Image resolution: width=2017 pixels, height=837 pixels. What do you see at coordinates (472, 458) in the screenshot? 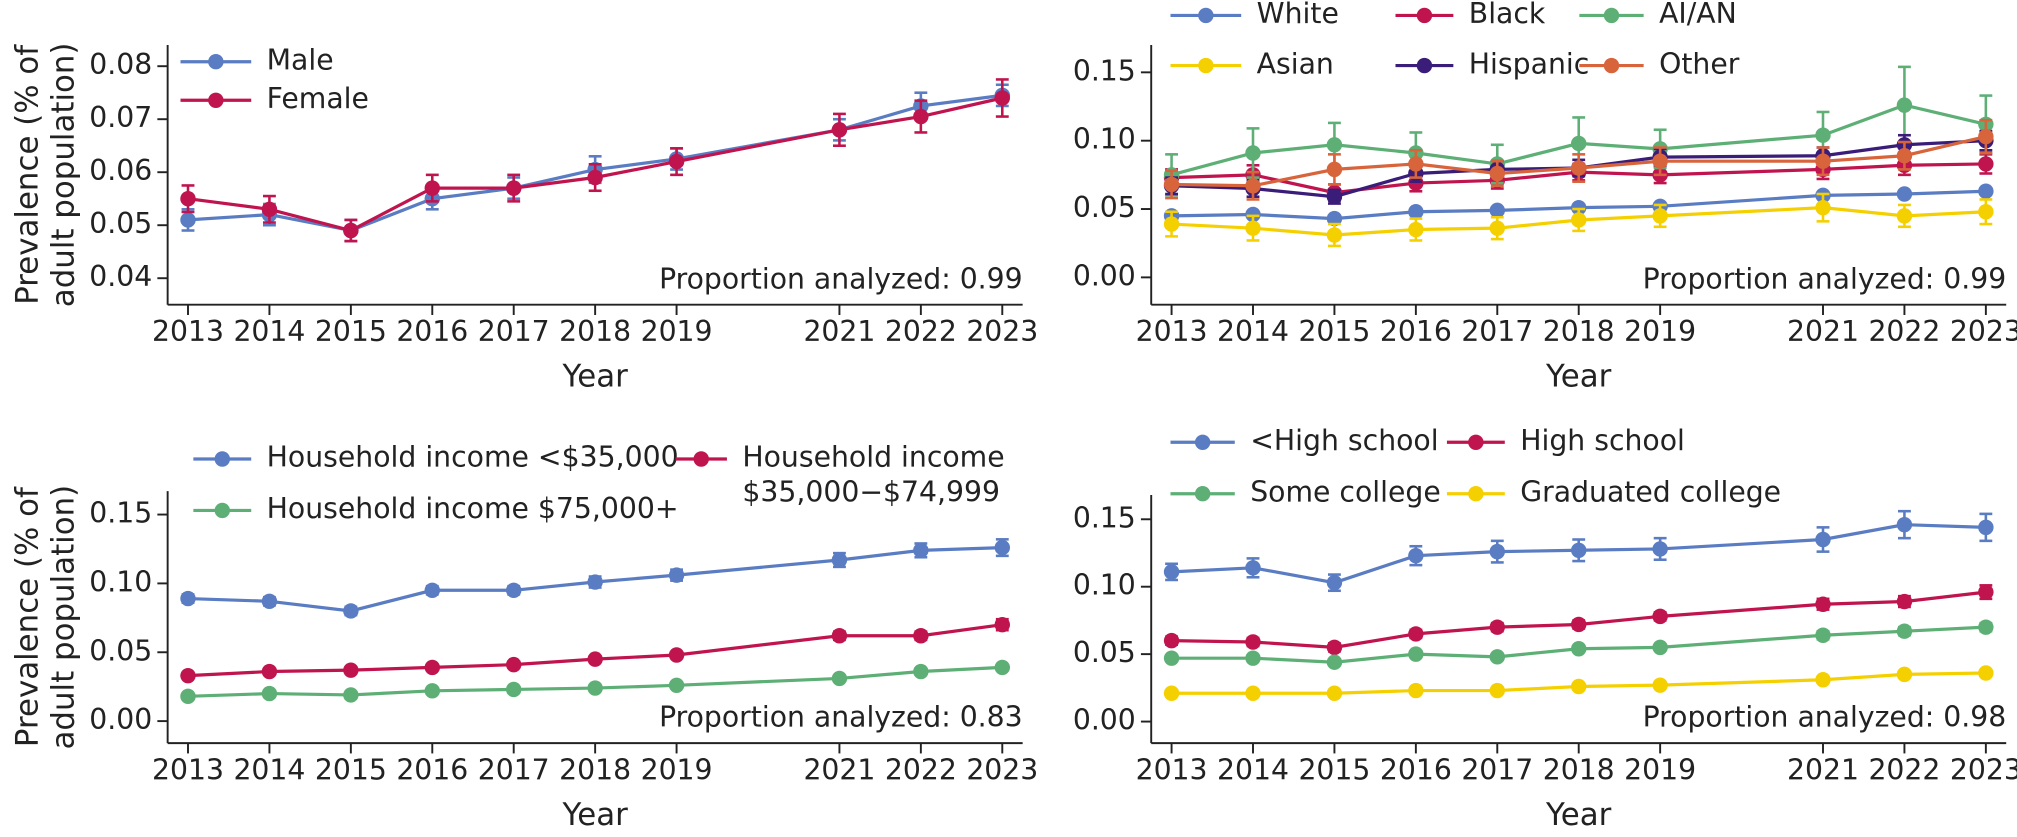
I see `legend-label: Household income <$35,000` at bounding box center [472, 458].